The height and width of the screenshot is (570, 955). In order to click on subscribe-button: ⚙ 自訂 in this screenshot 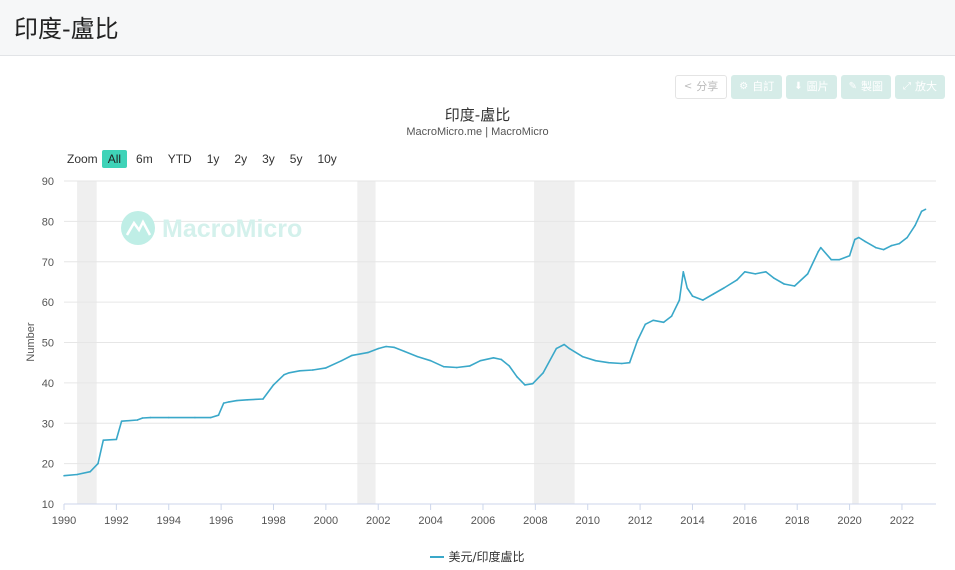, I will do `click(757, 87)`.